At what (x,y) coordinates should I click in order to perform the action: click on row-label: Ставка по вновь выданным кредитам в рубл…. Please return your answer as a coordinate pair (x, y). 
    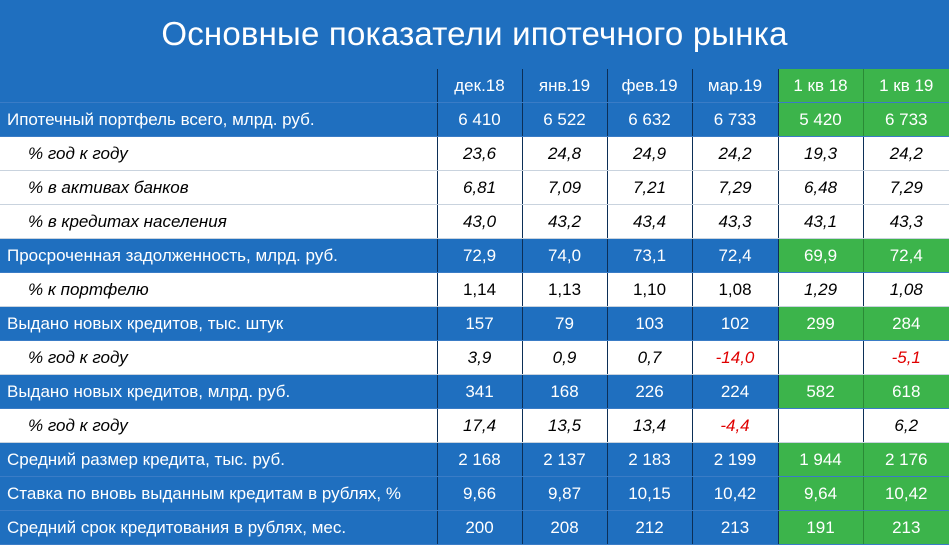
    Looking at the image, I should click on (219, 493).